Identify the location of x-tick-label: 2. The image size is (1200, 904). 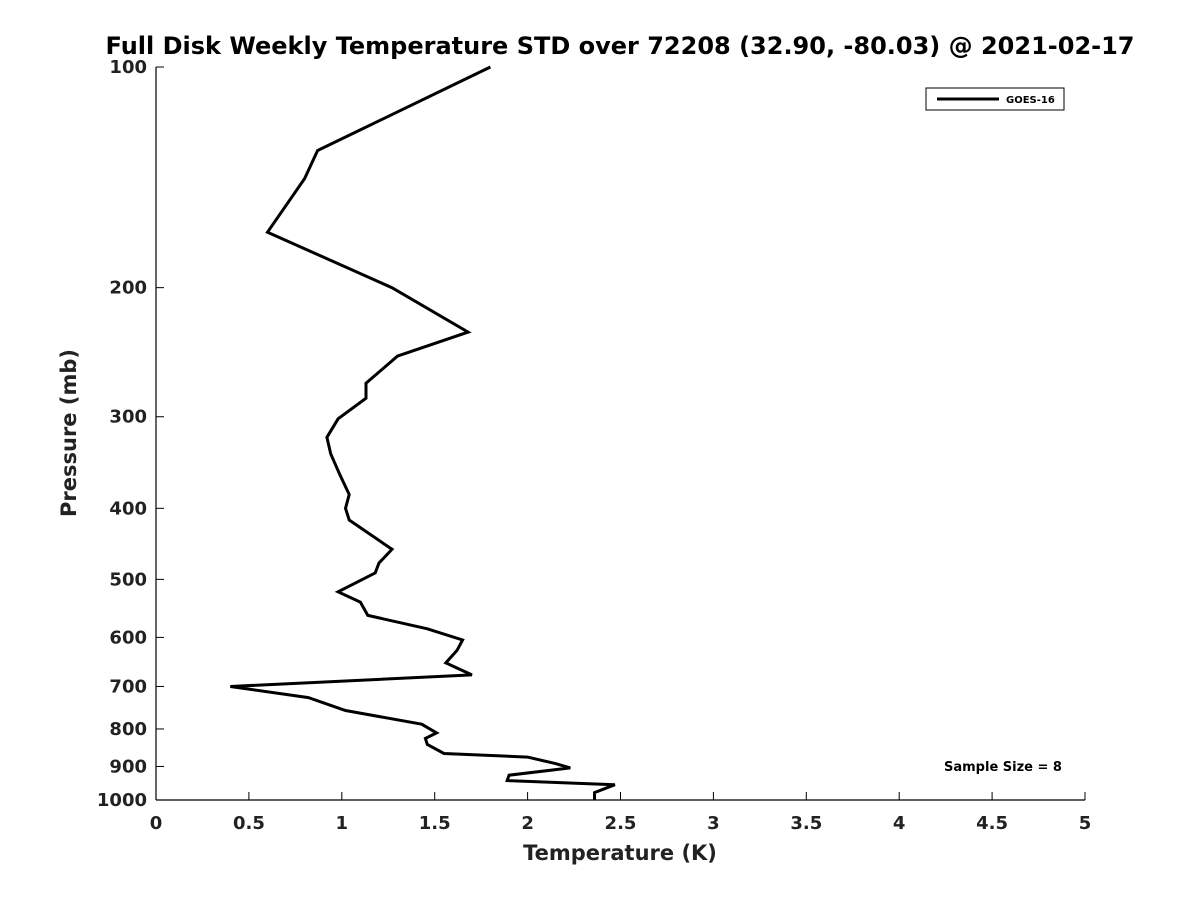
(527, 823).